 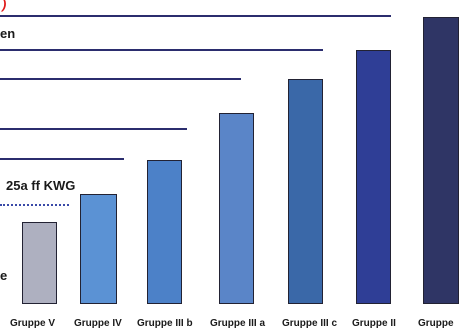 What do you see at coordinates (7, 33) in the screenshot?
I see `level-line-label: en` at bounding box center [7, 33].